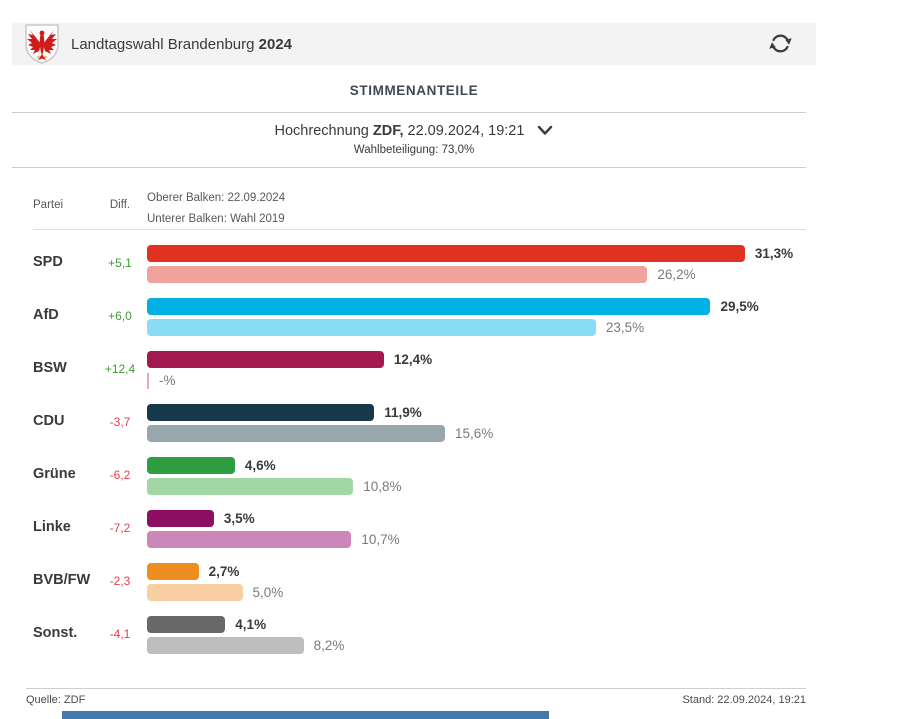  What do you see at coordinates (414, 44) in the screenshot?
I see `header-bar: Landtagswahl Brandenburg 2024` at bounding box center [414, 44].